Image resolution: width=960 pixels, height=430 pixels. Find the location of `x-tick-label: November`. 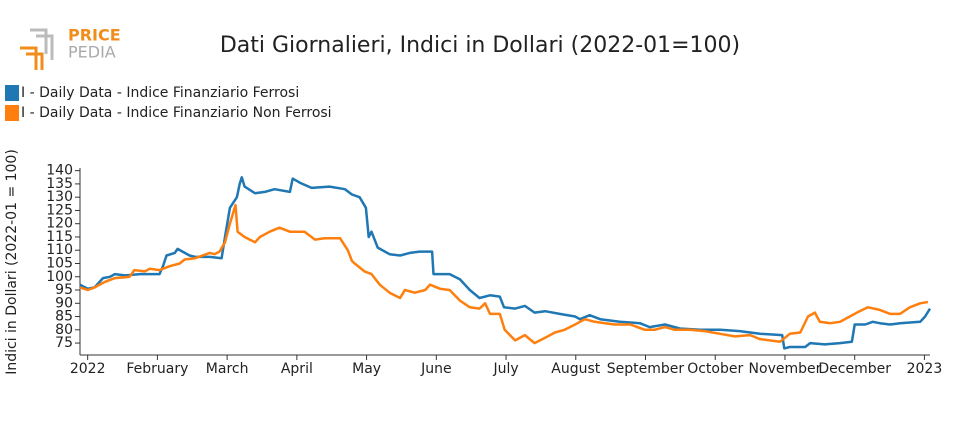

x-tick-label: November is located at coordinates (785, 369).